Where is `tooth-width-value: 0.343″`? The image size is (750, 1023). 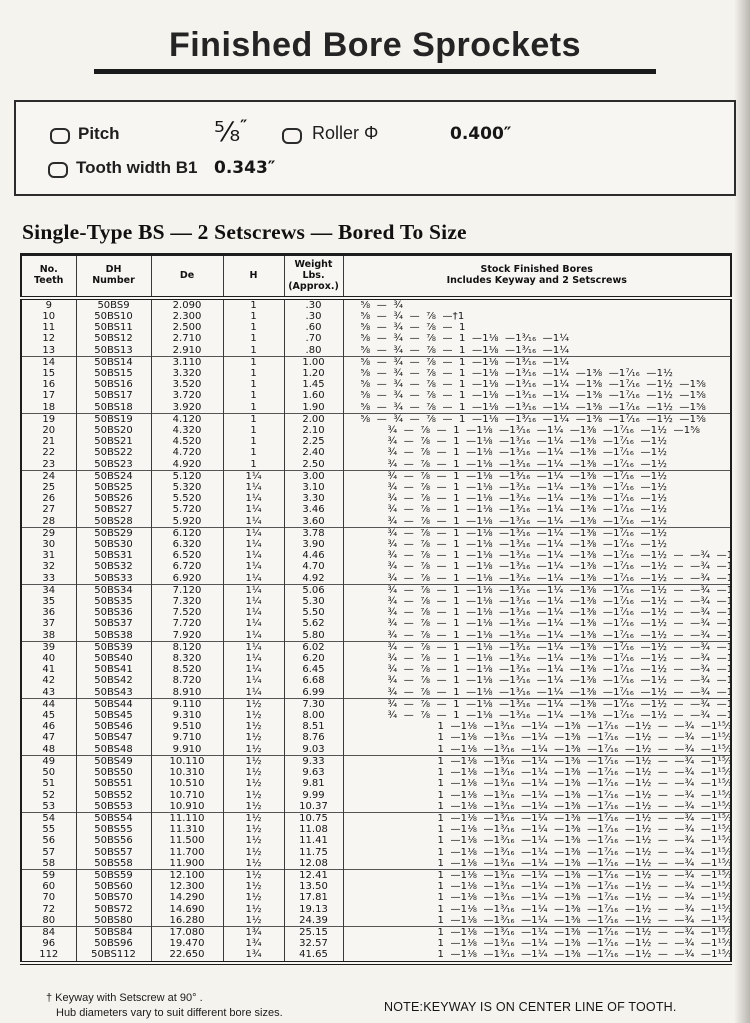 tooth-width-value: 0.343″ is located at coordinates (245, 168).